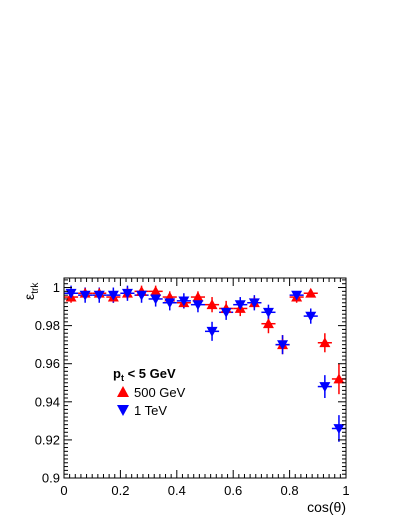 Image resolution: width=407 pixels, height=527 pixels. Describe the element at coordinates (326, 507) in the screenshot. I see `x-axis-label: cos(θ)` at that location.